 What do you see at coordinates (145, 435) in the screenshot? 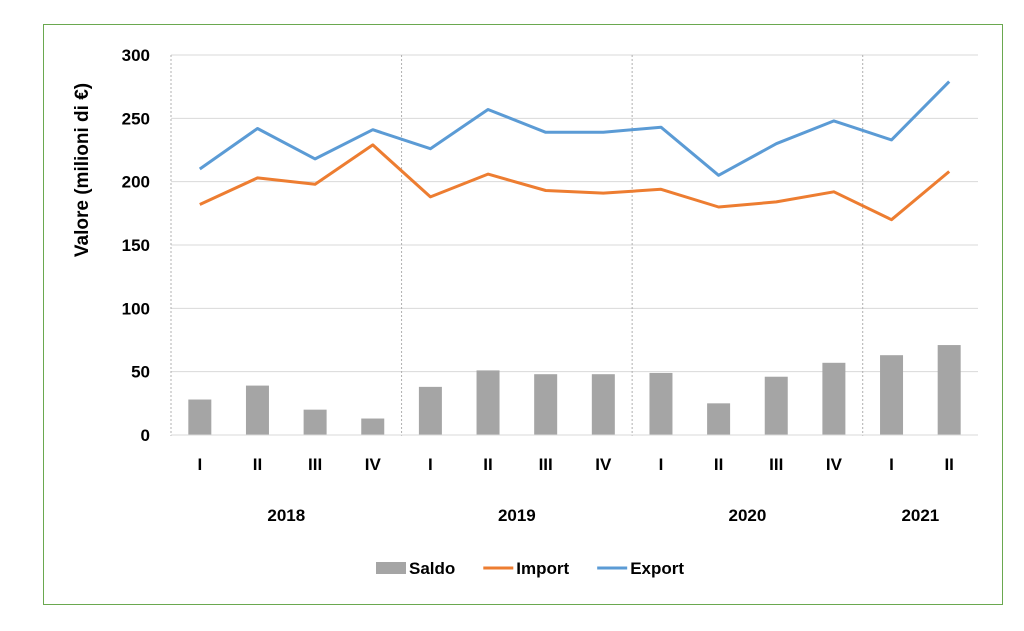
I see `y-tick-label: 0` at bounding box center [145, 435].